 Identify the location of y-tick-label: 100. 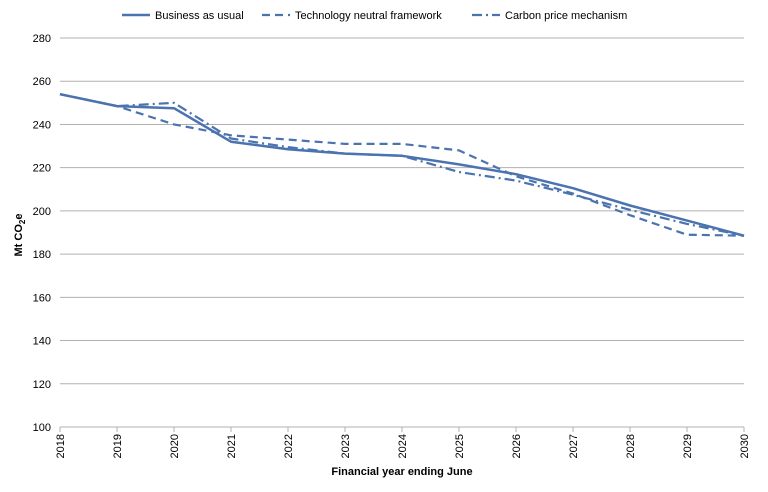
(42, 428).